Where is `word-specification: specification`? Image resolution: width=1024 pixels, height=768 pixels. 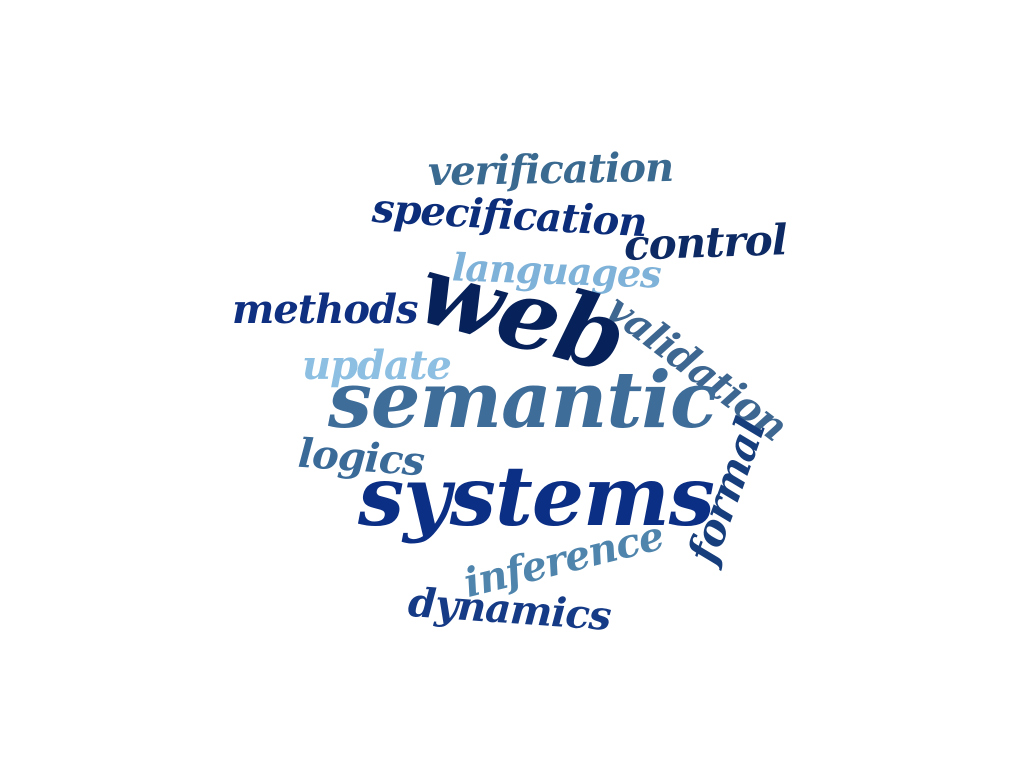 word-specification: specification is located at coordinates (509, 215).